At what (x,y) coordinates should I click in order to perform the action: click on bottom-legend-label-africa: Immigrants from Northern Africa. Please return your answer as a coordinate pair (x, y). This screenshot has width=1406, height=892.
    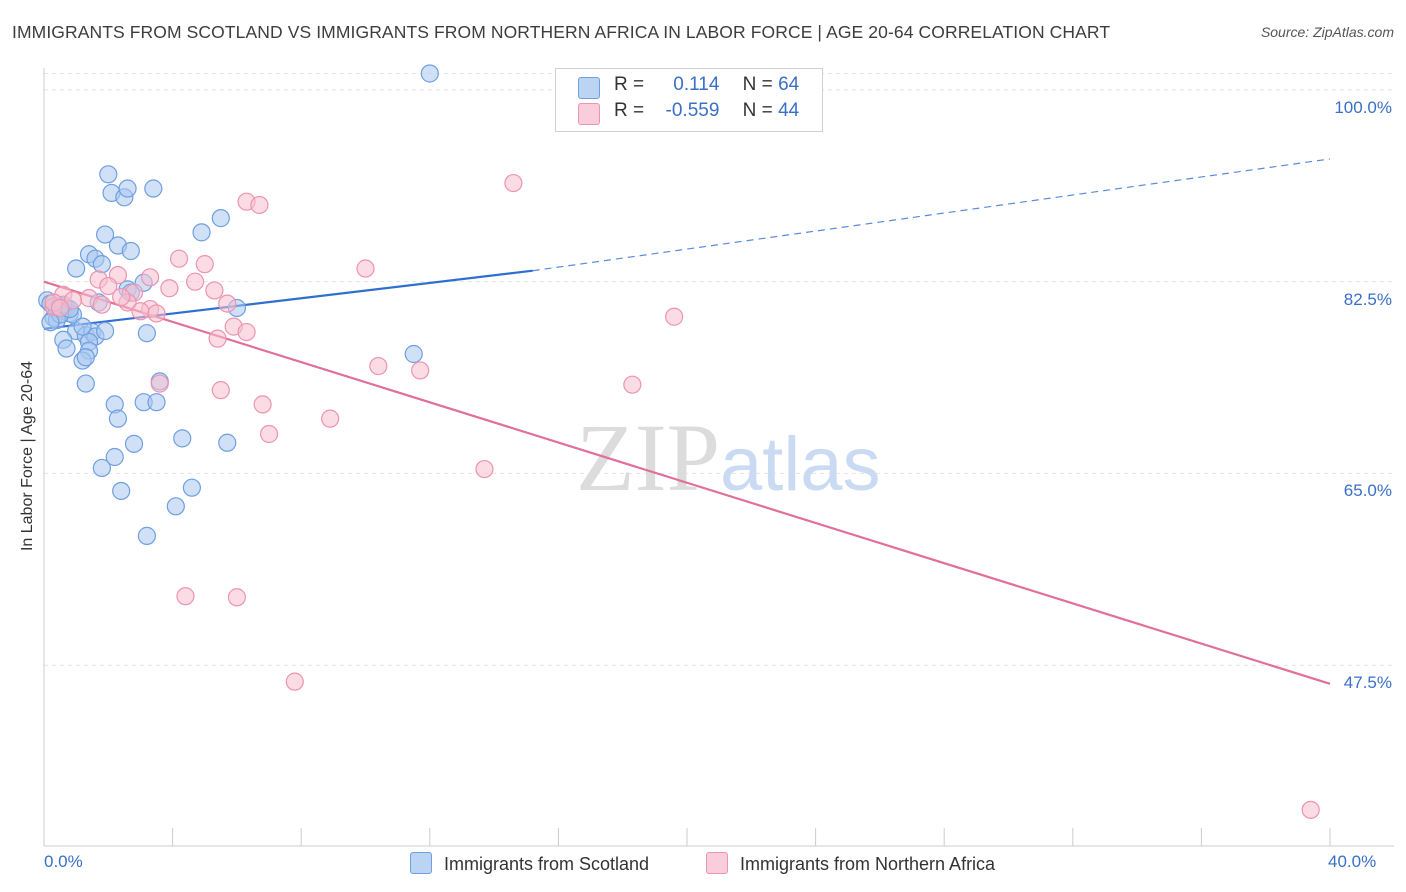
    Looking at the image, I should click on (868, 864).